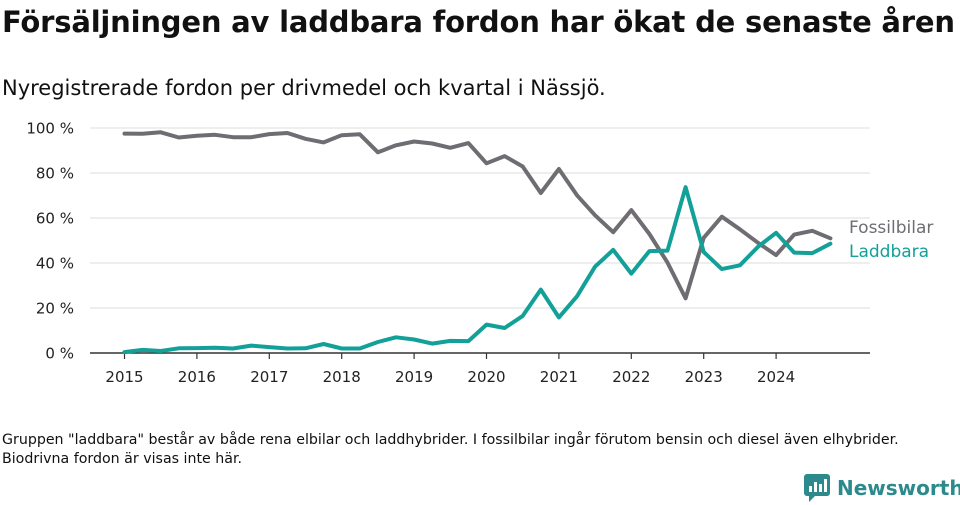 The image size is (960, 505). I want to click on x-tick-label: 2019, so click(414, 377).